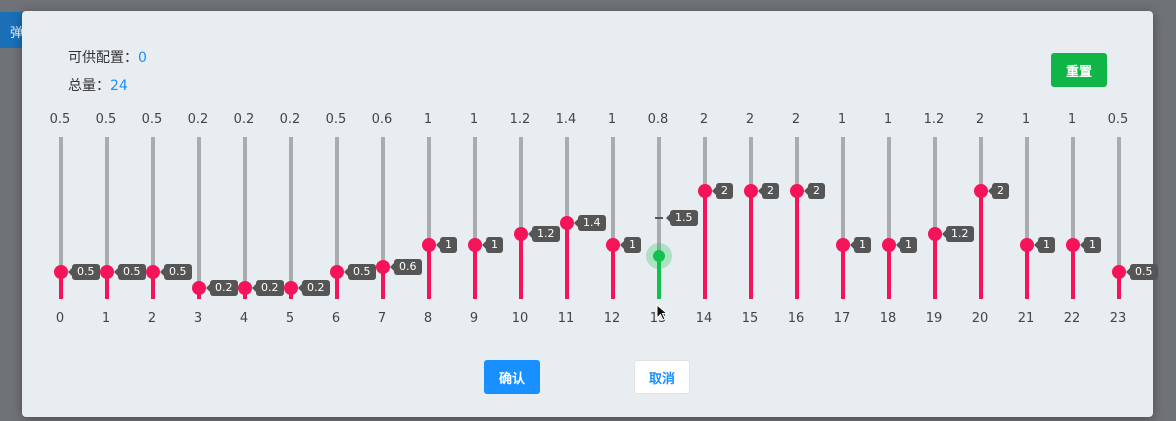  What do you see at coordinates (98, 85) in the screenshot?
I see `total-info: 总量：24` at bounding box center [98, 85].